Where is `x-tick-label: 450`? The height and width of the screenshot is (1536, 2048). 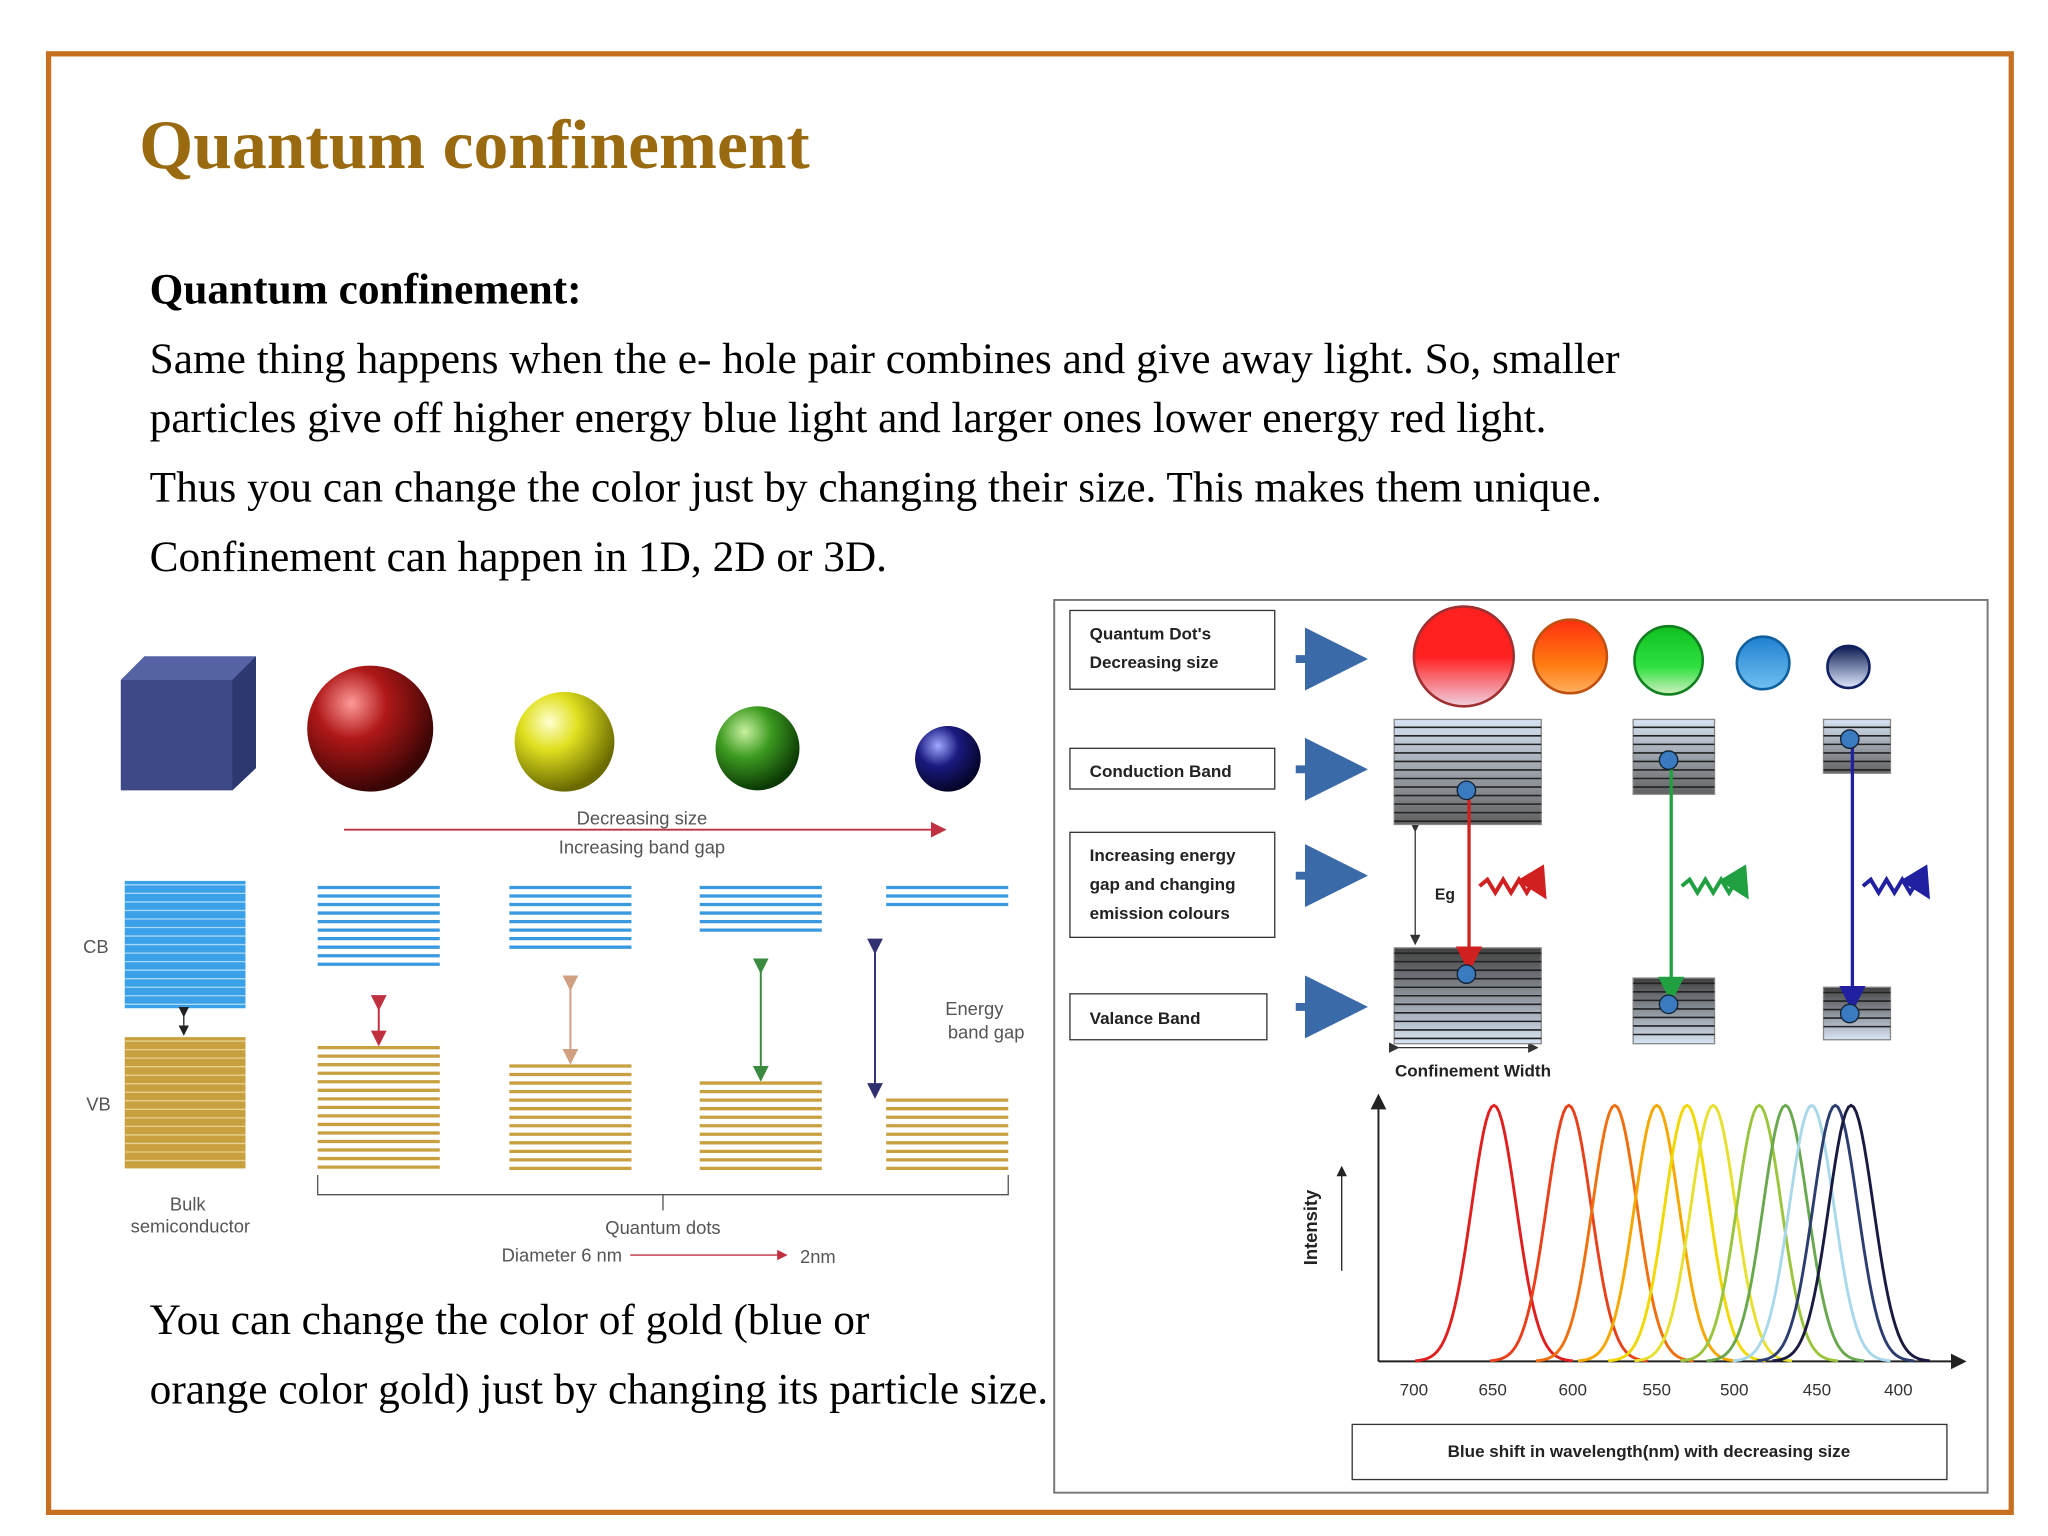 x-tick-label: 450 is located at coordinates (1817, 1390).